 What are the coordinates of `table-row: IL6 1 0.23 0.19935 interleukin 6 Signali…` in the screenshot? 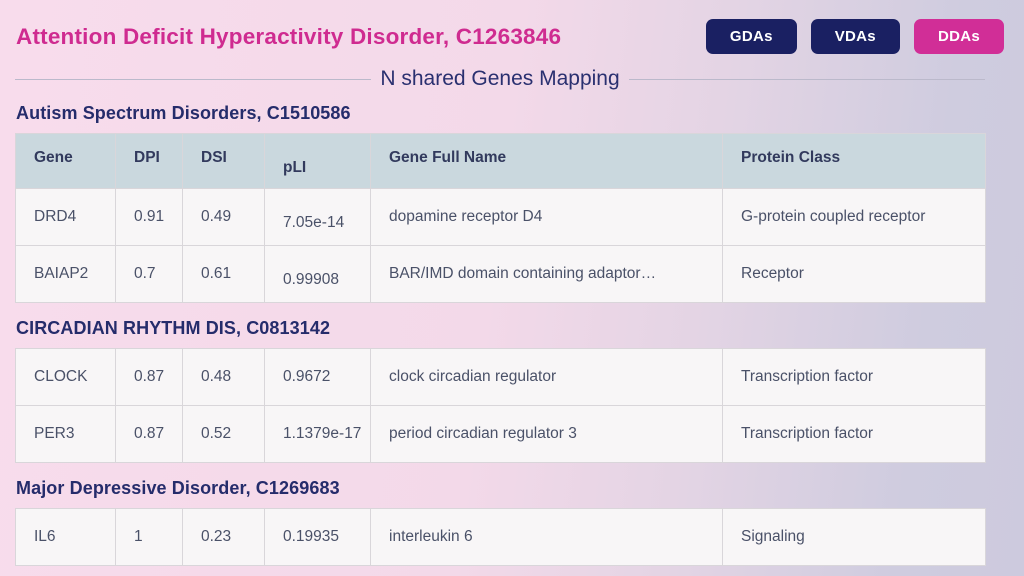 It's located at (500, 537).